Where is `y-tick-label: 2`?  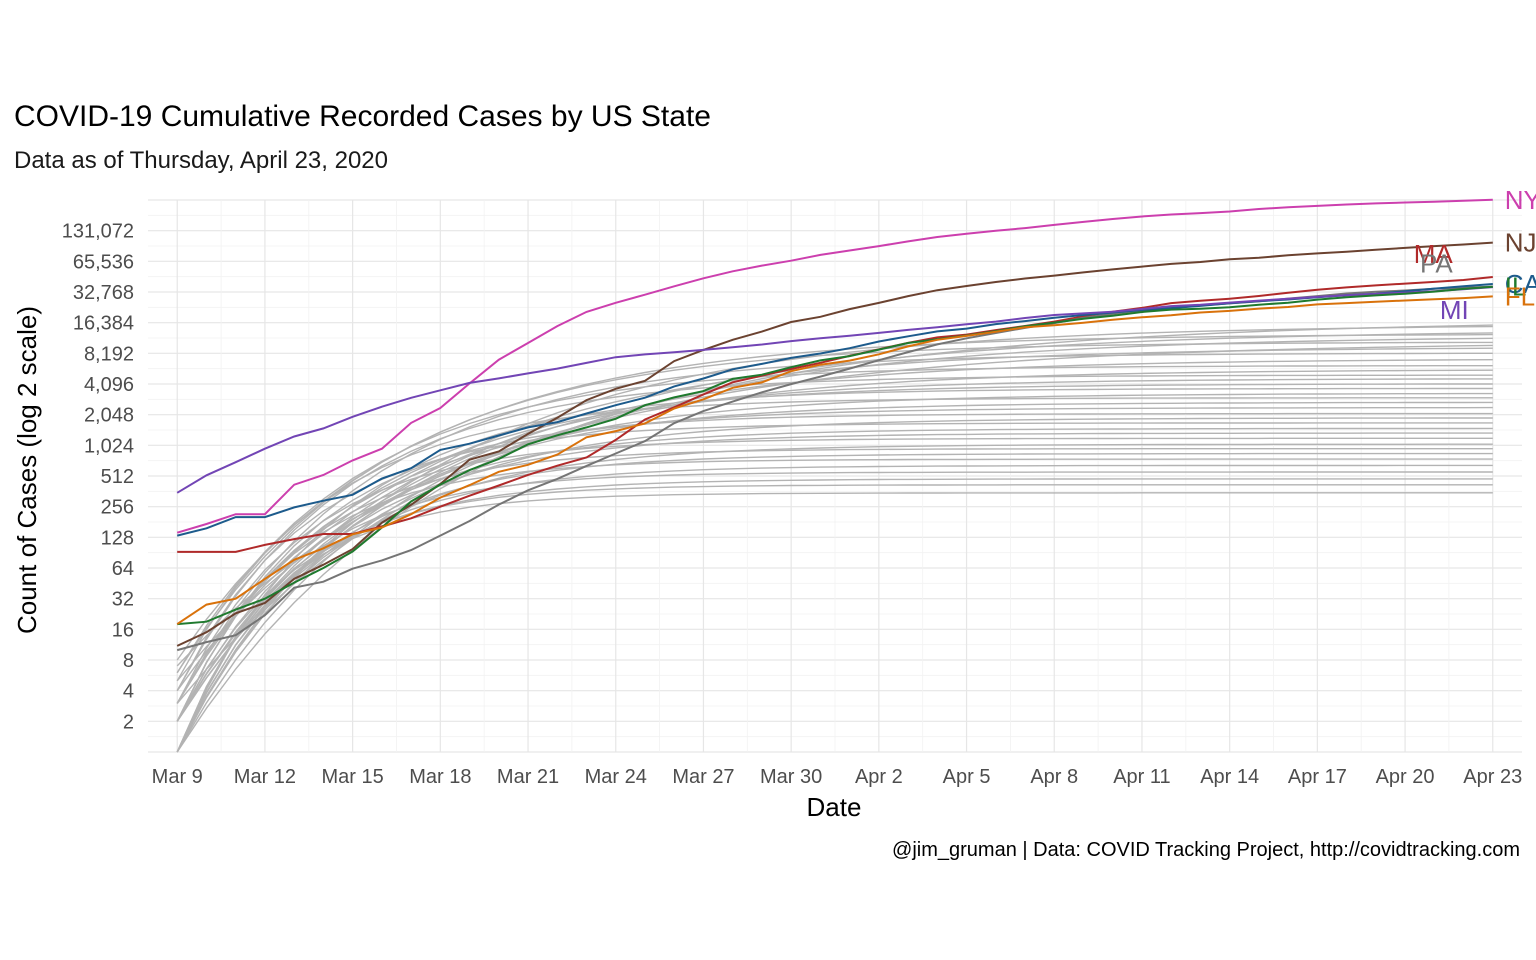
y-tick-label: 2 is located at coordinates (128, 722).